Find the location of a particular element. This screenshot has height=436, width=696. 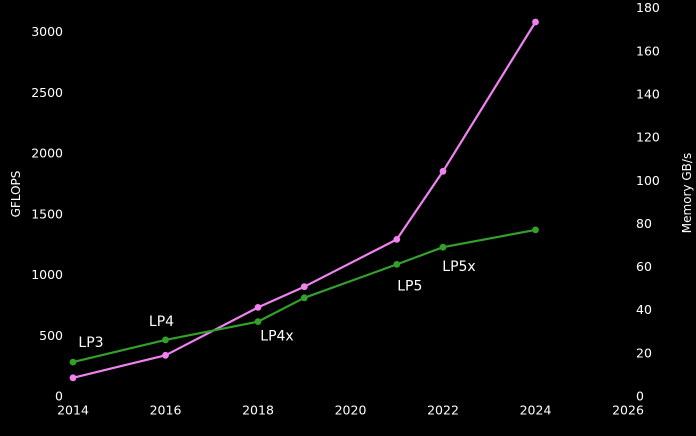

right-axis-tick-label: 80 is located at coordinates (644, 223).